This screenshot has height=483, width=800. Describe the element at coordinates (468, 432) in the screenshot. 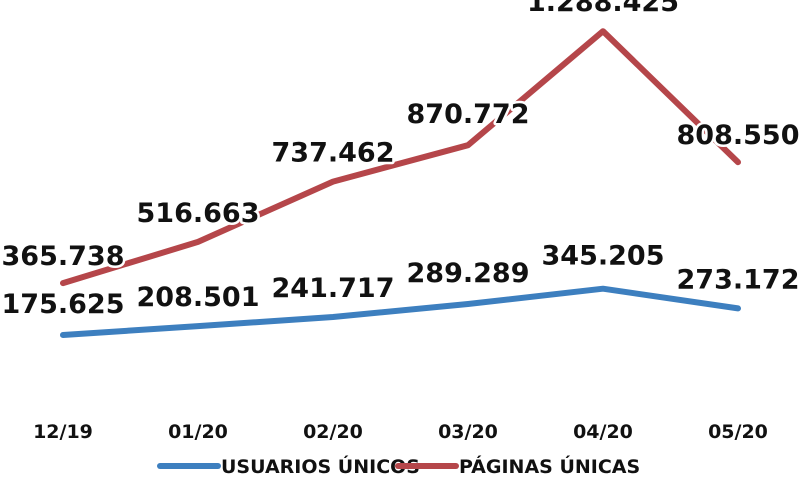

I see `x-tick-label: 03/20` at that location.